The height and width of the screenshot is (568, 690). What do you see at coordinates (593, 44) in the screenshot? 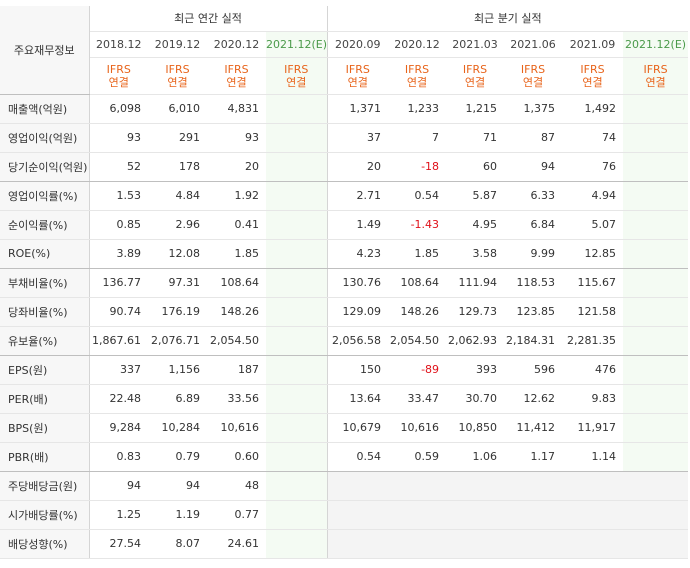
I see `period-header: 2021.09` at bounding box center [593, 44].